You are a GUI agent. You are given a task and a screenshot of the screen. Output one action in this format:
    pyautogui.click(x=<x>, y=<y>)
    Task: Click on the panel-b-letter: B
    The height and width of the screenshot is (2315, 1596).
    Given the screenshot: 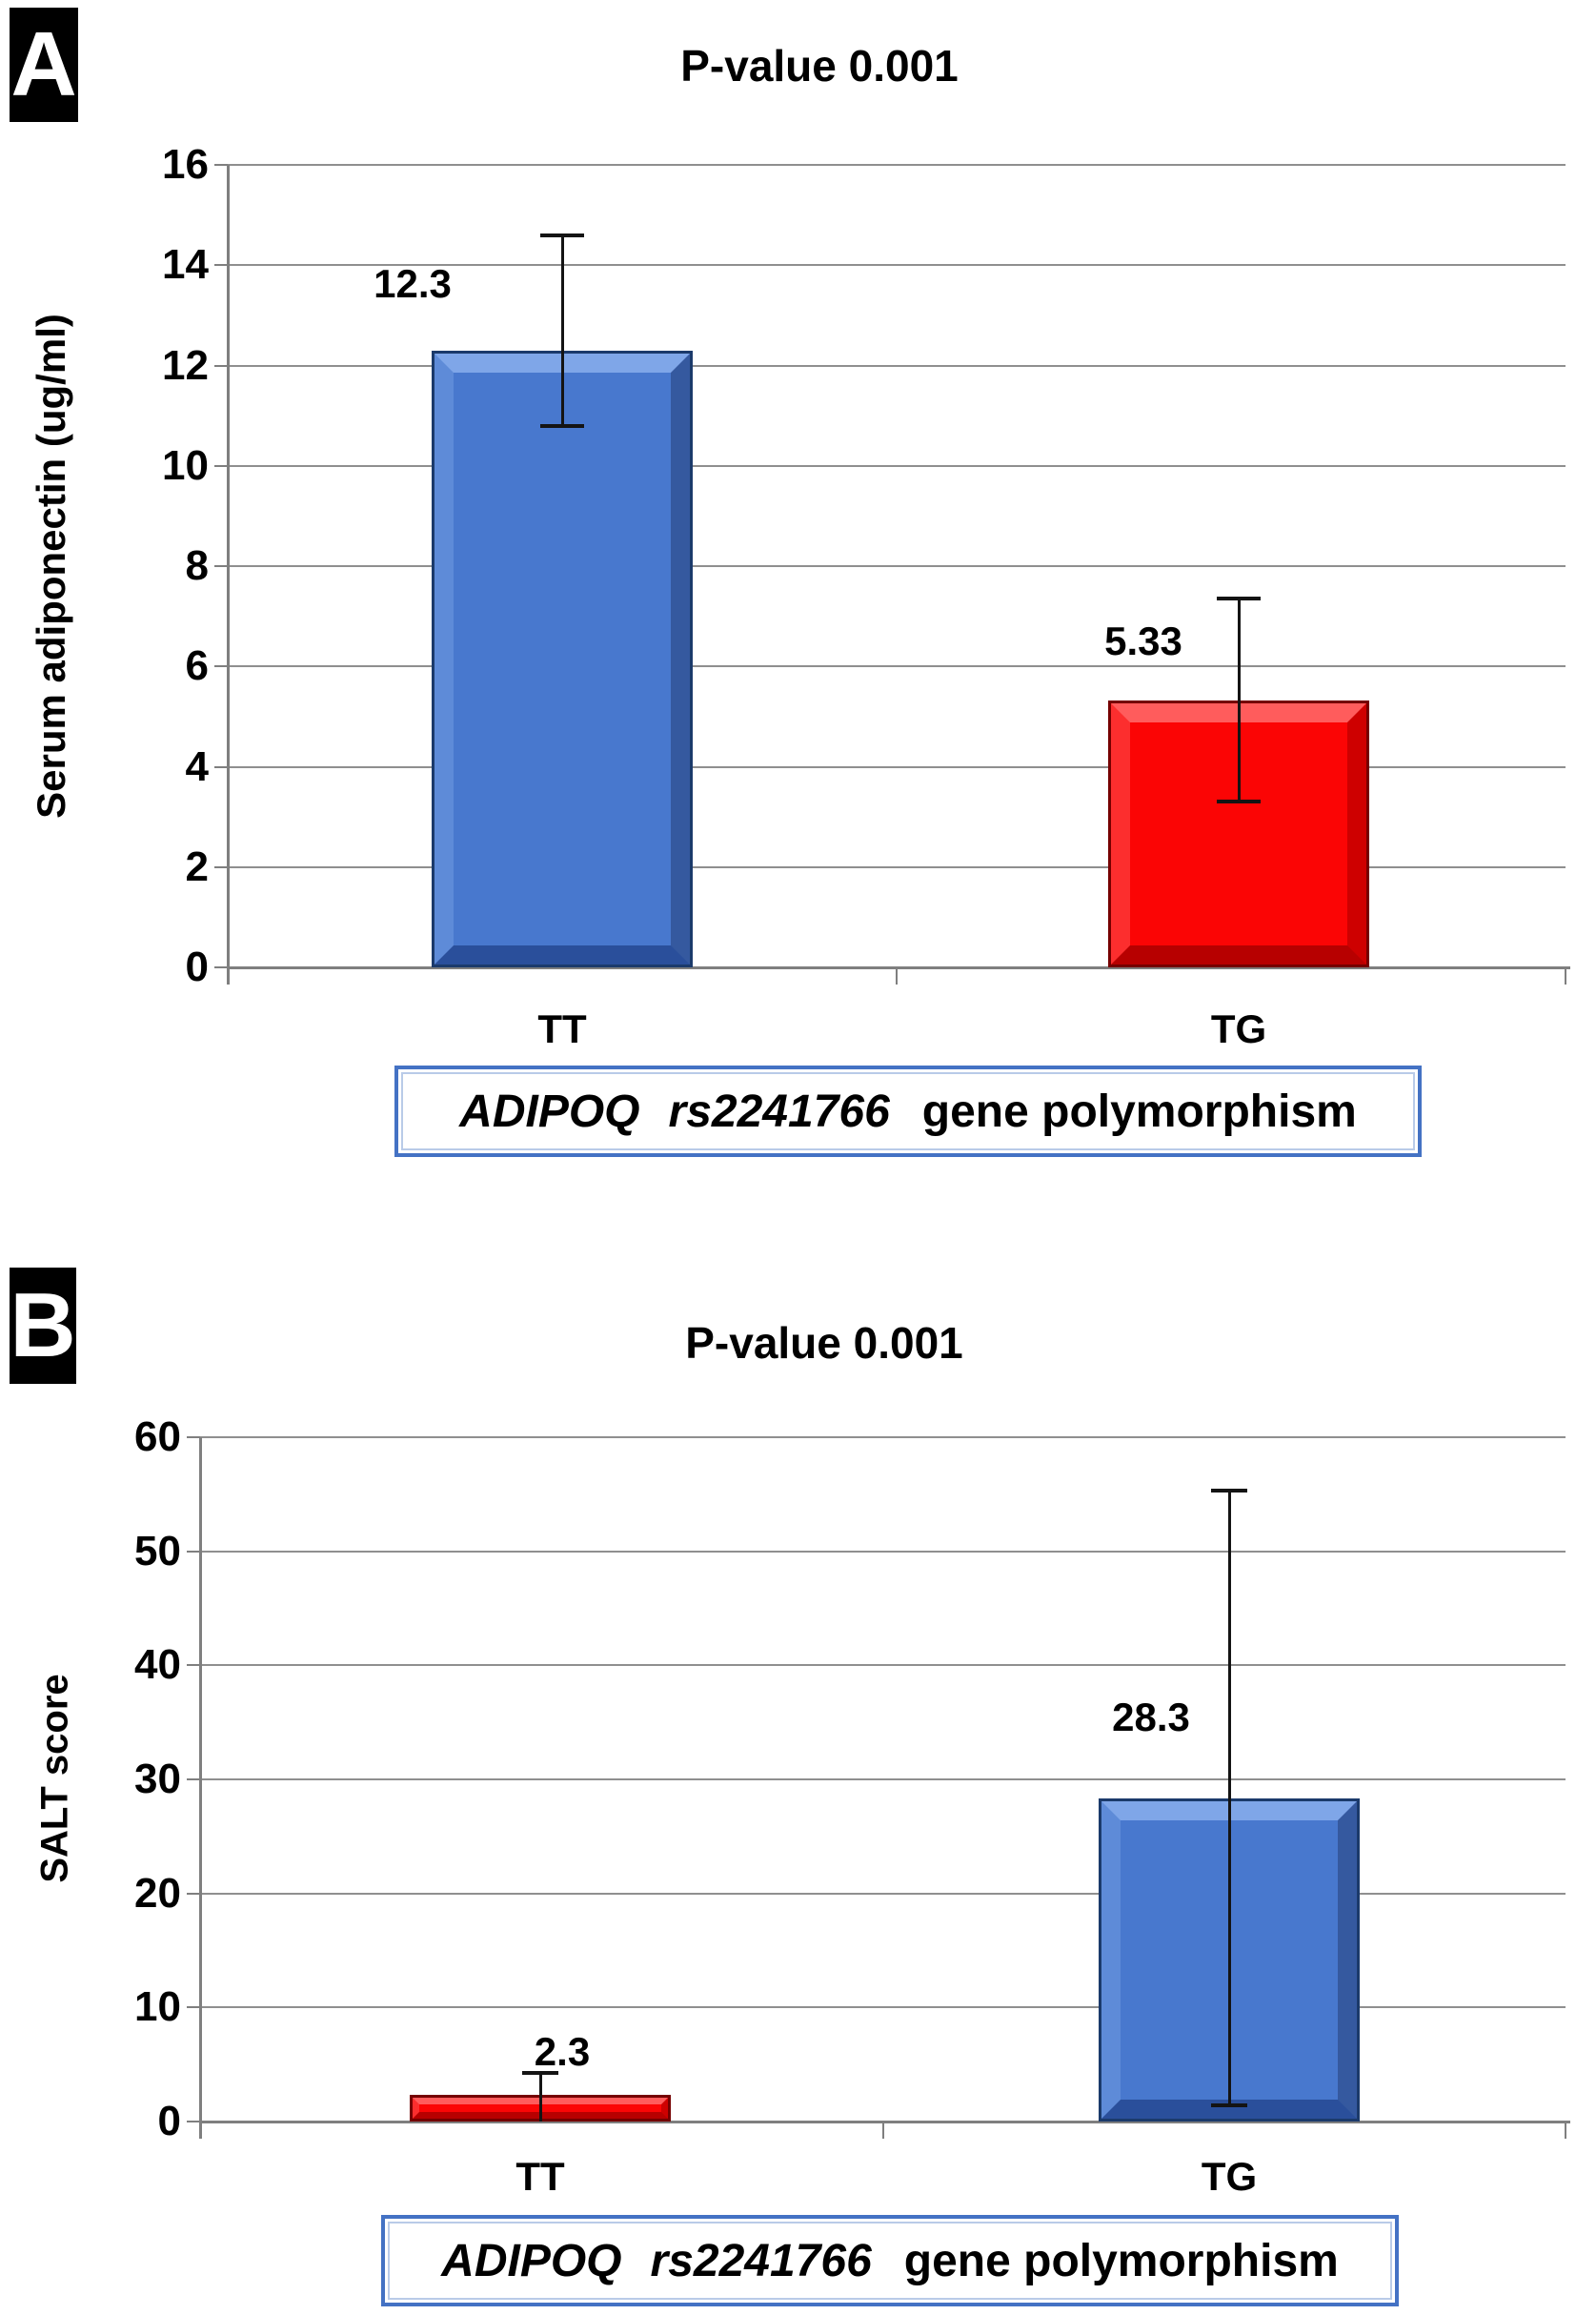 What is the action you would take?
    pyautogui.click(x=43, y=1326)
    